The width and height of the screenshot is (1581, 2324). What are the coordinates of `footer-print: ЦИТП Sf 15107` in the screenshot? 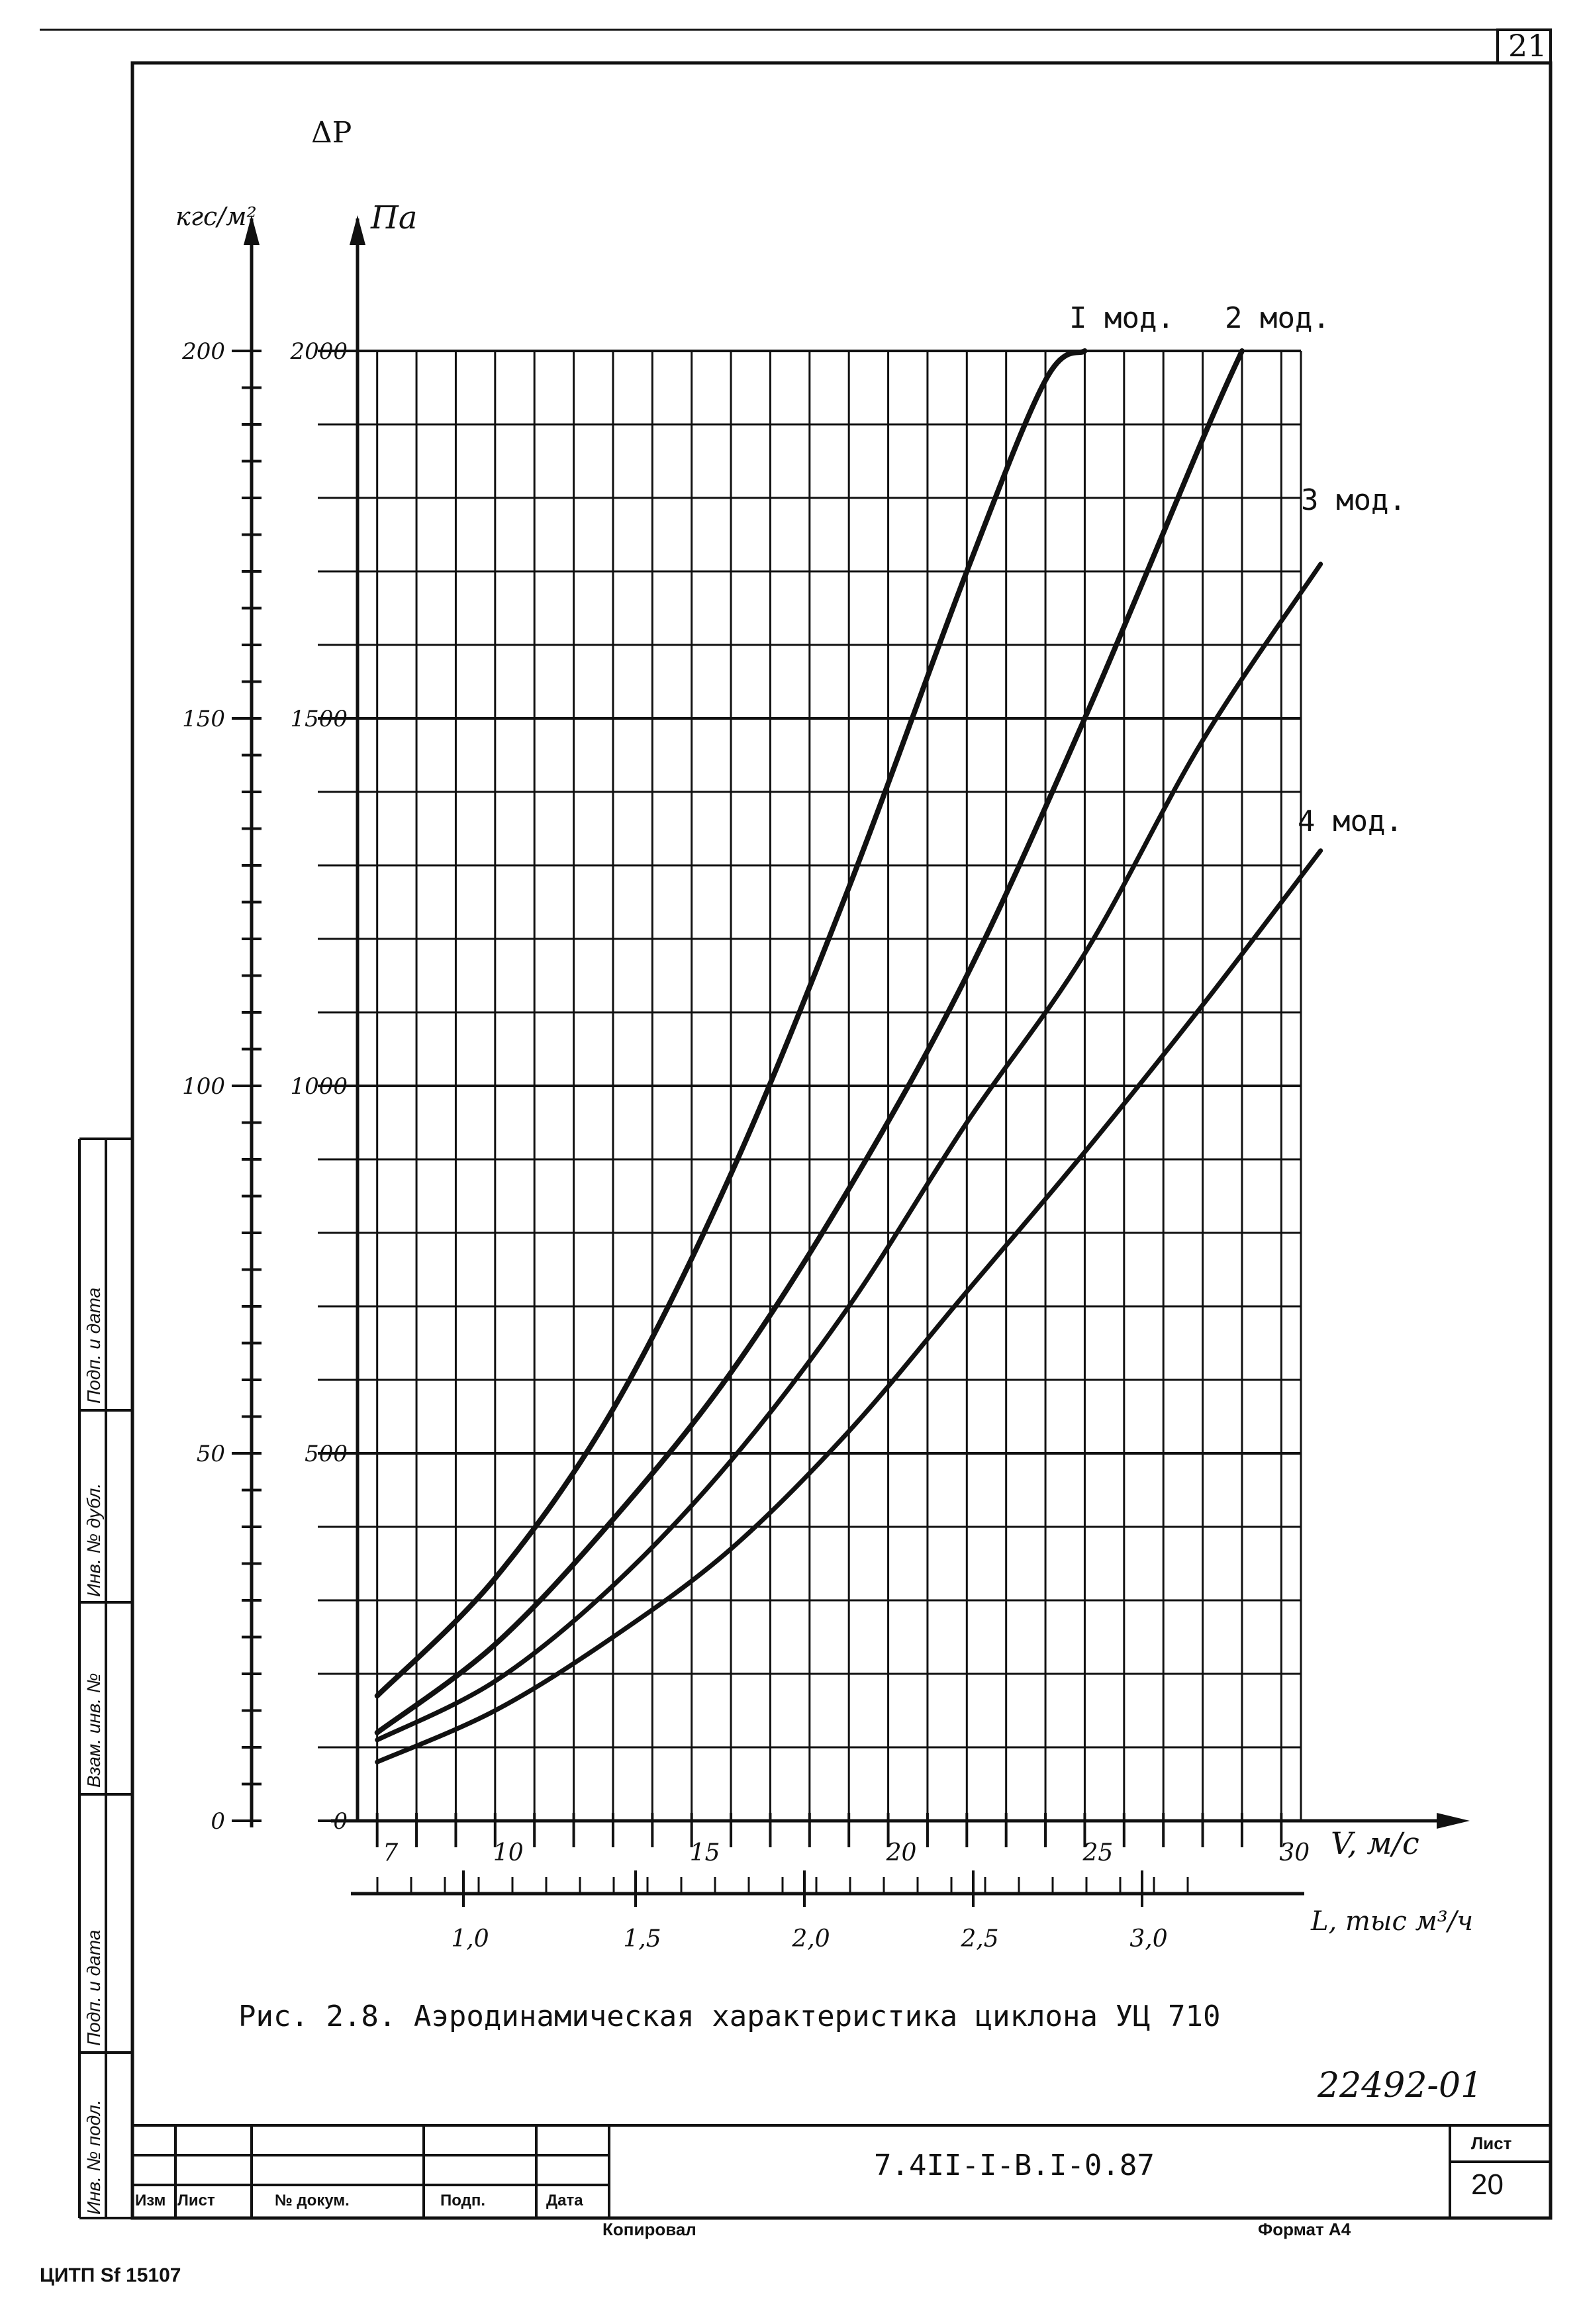 It's located at (110, 2275).